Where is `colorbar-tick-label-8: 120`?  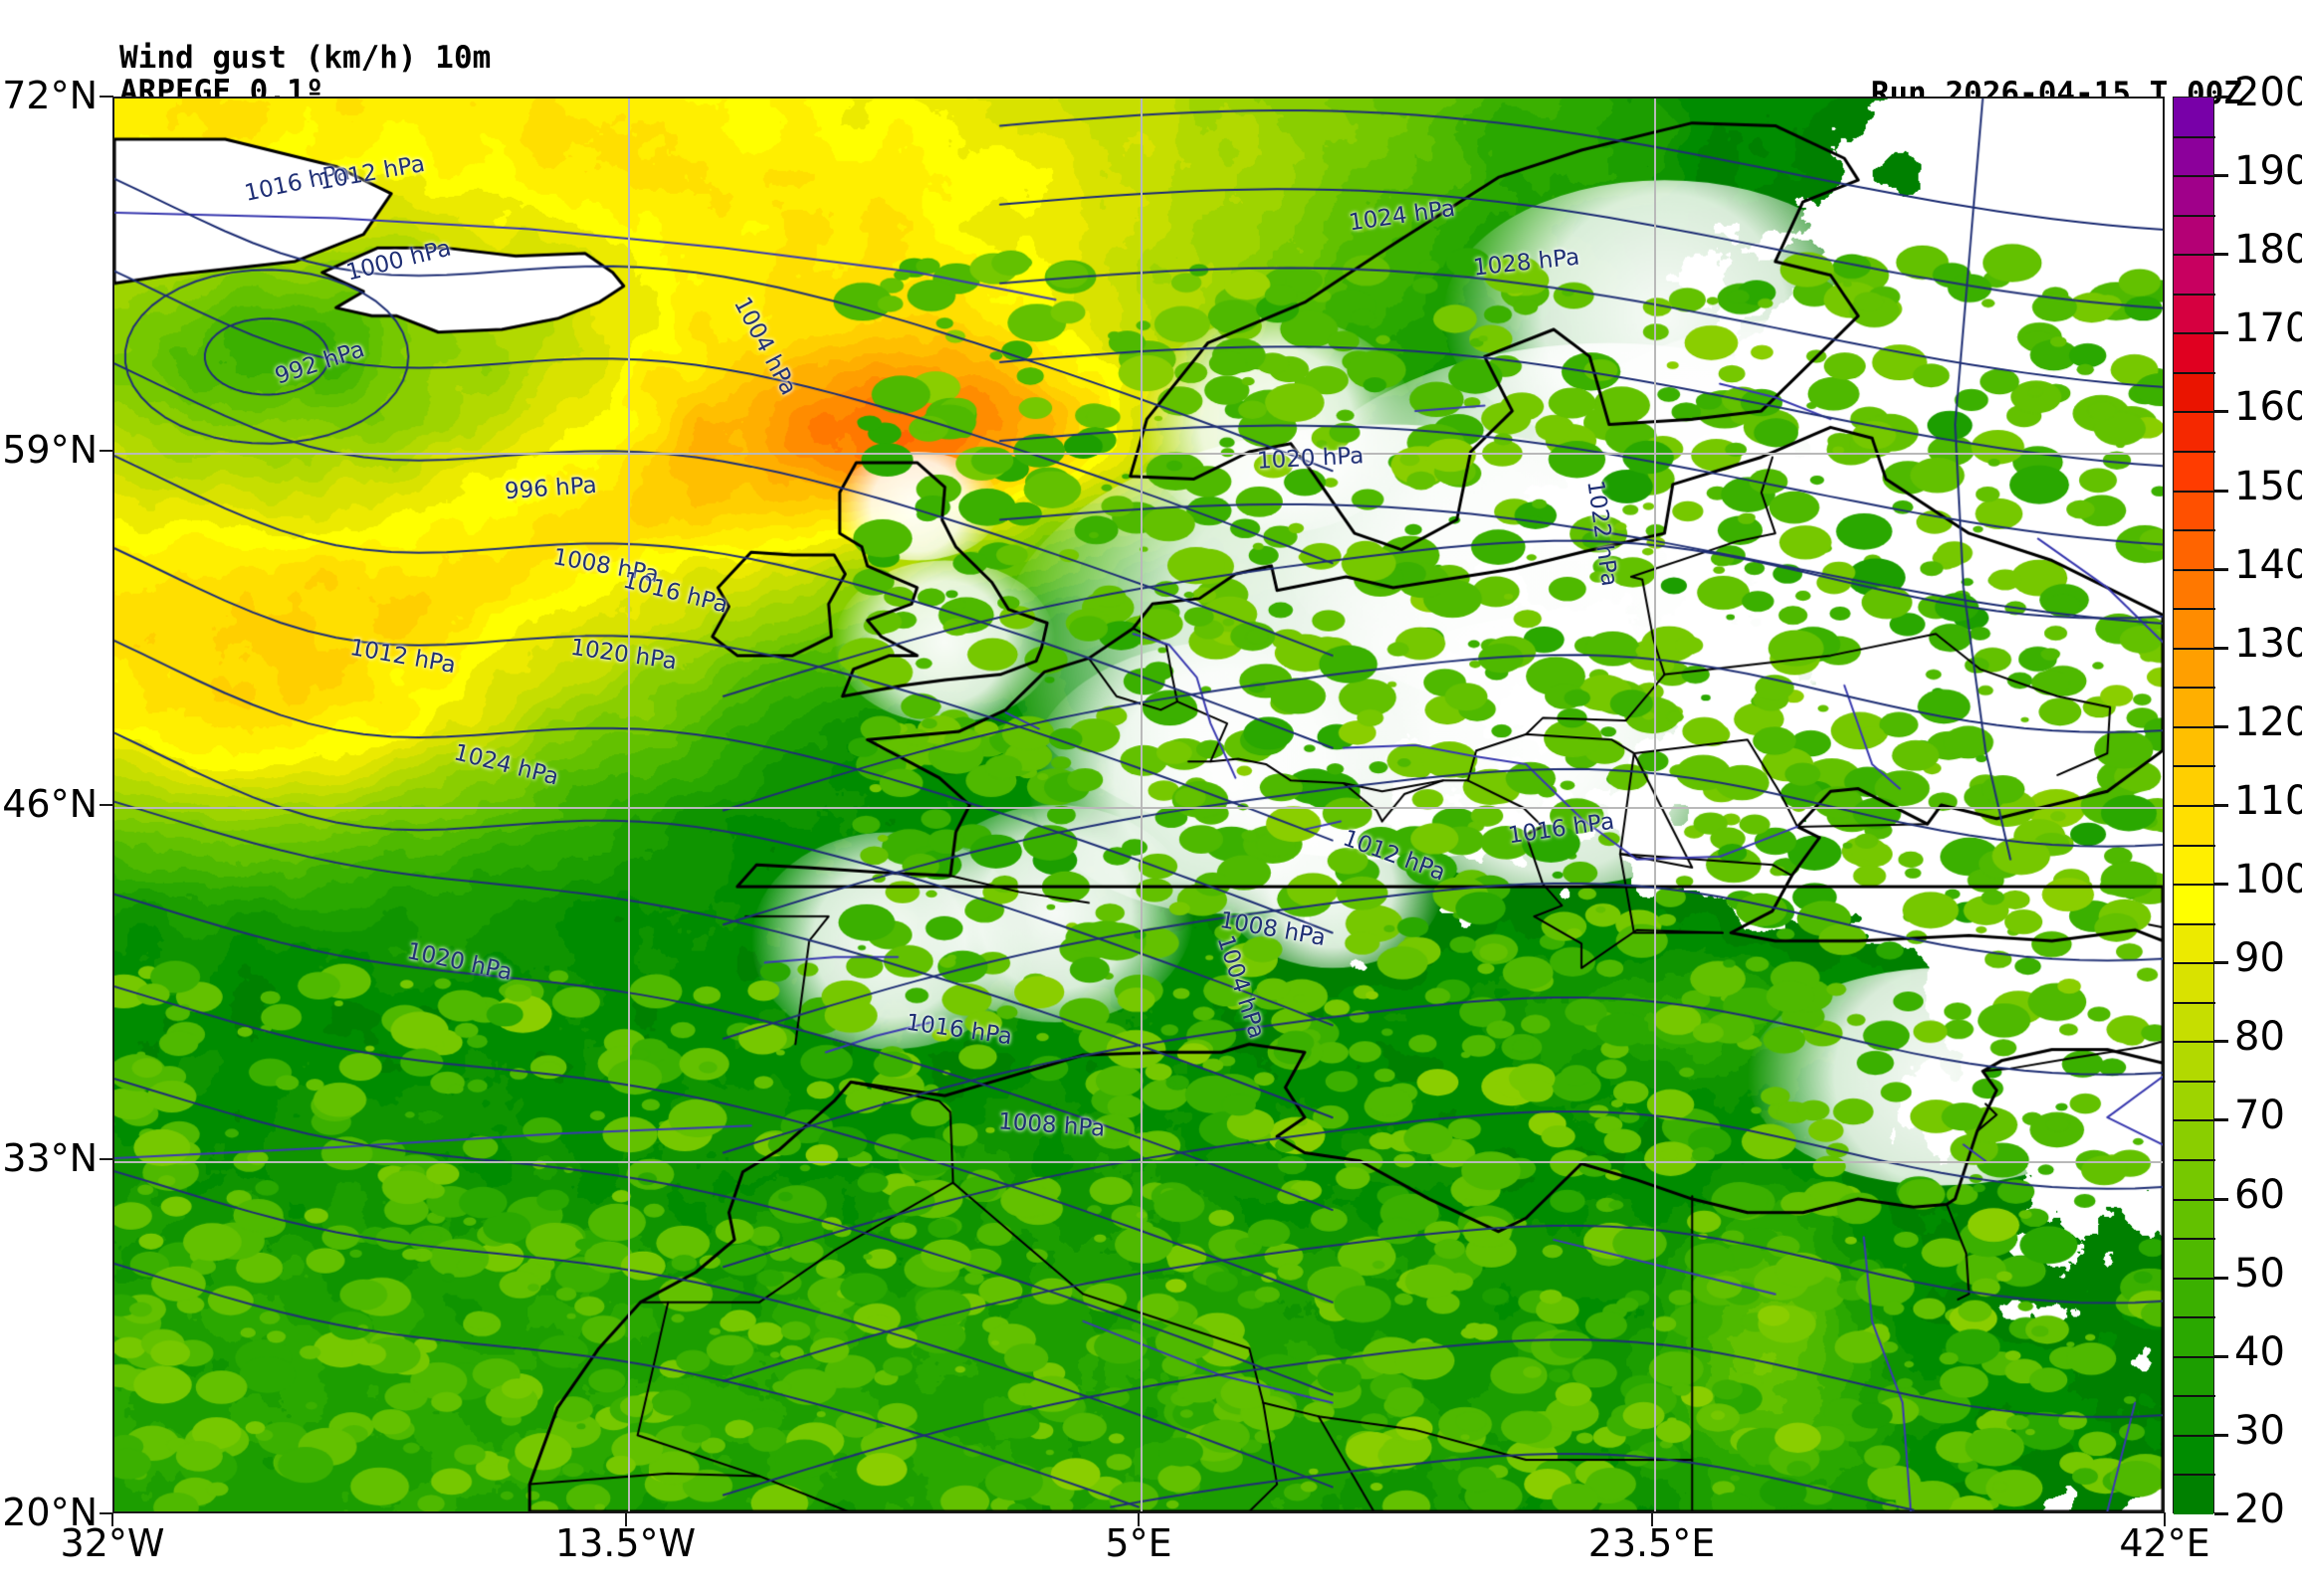
colorbar-tick-label-8: 120 is located at coordinates (2268, 722).